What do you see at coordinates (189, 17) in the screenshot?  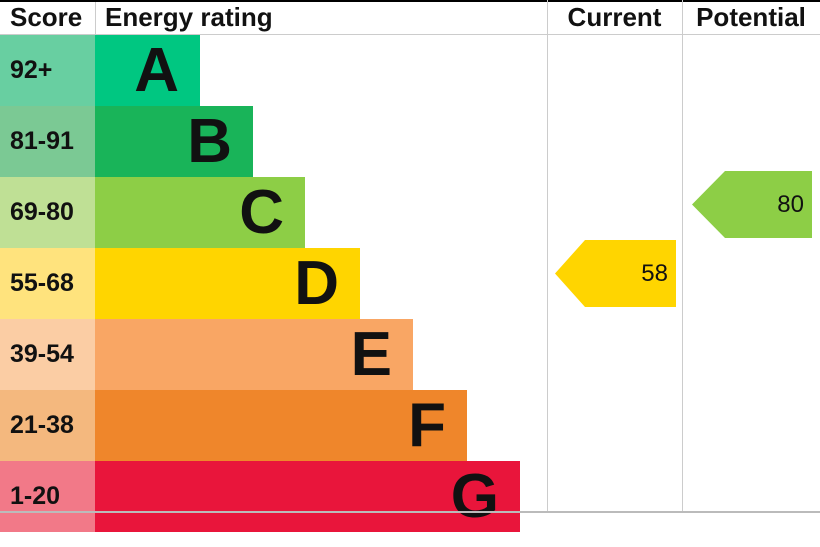 I see `header-energy-rating: Energy rating` at bounding box center [189, 17].